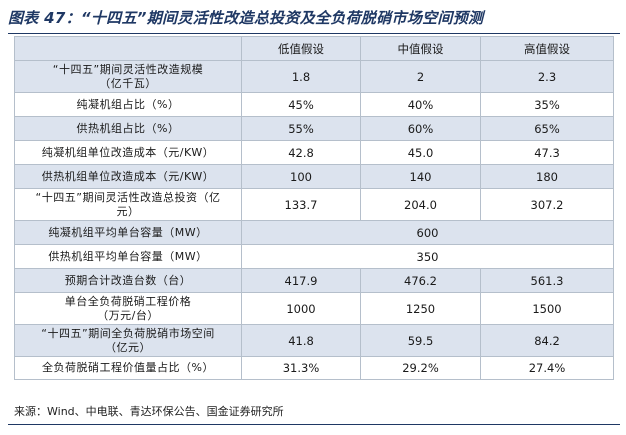 Image resolution: width=626 pixels, height=435 pixels. I want to click on value-cell: 47.3, so click(547, 152).